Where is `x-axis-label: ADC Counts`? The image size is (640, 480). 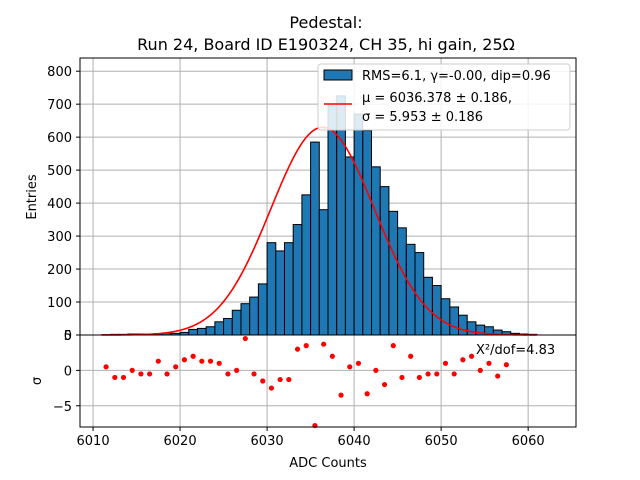 x-axis-label: ADC Counts is located at coordinates (328, 463).